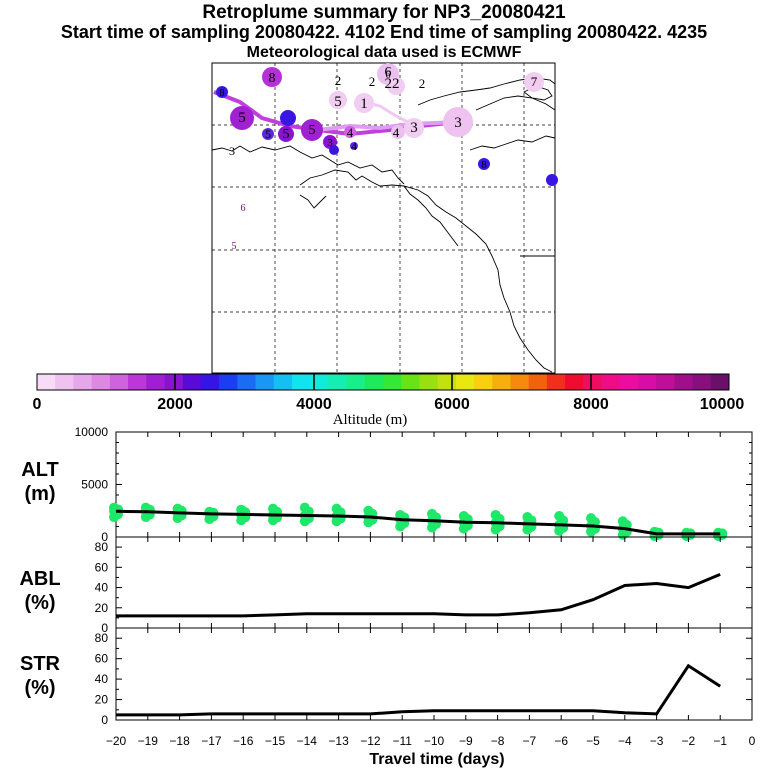  Describe the element at coordinates (389, 400) in the screenshot. I see `altitude-colorbar: 0 2000 4000 6000 8000 10000 Altitude (m)` at that location.